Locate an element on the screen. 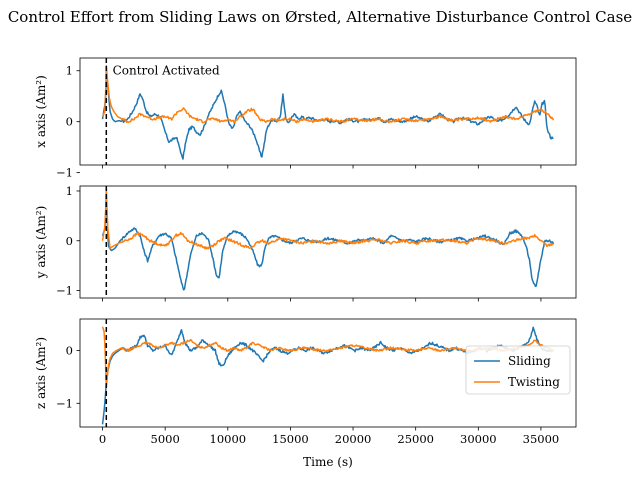 This screenshot has height=480, width=640. y-axis-label: z axis (Am²) is located at coordinates (41, 373).